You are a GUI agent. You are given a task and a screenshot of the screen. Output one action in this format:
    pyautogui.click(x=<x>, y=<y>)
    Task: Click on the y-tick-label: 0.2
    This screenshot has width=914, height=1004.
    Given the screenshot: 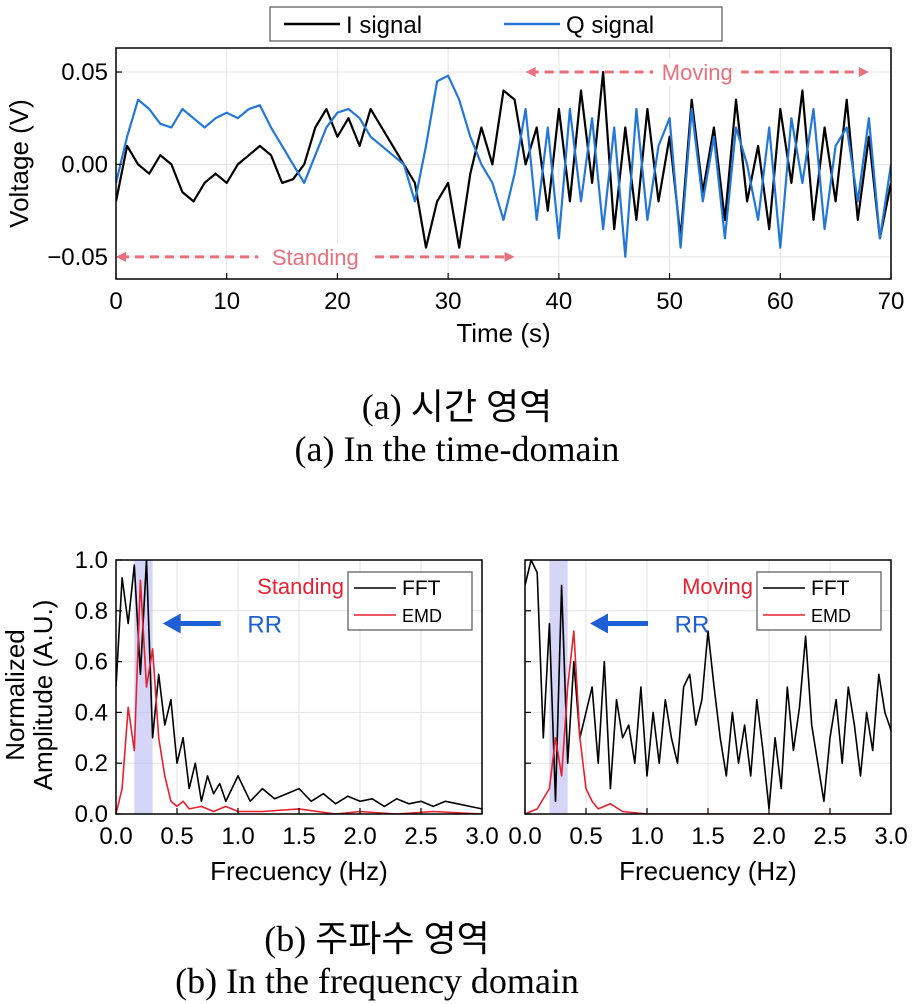 What is the action you would take?
    pyautogui.click(x=91, y=763)
    